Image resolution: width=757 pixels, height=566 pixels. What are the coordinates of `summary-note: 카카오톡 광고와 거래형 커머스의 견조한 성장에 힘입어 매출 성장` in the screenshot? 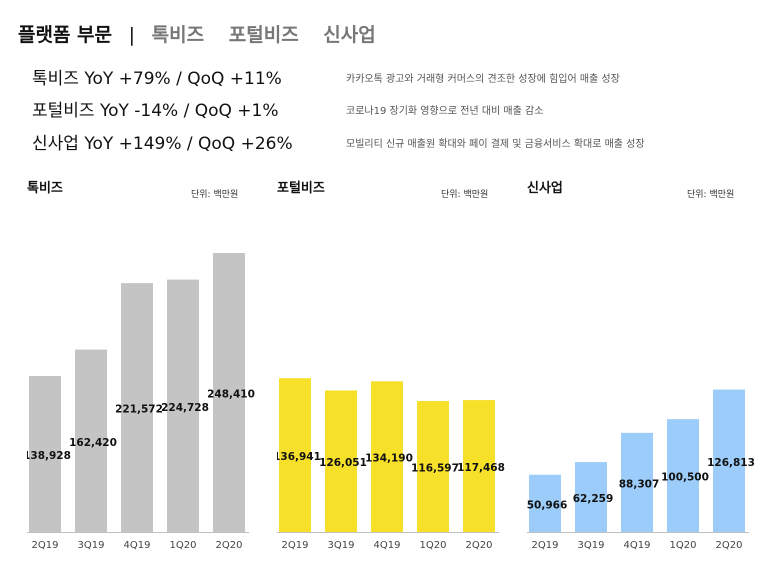 It's located at (483, 79).